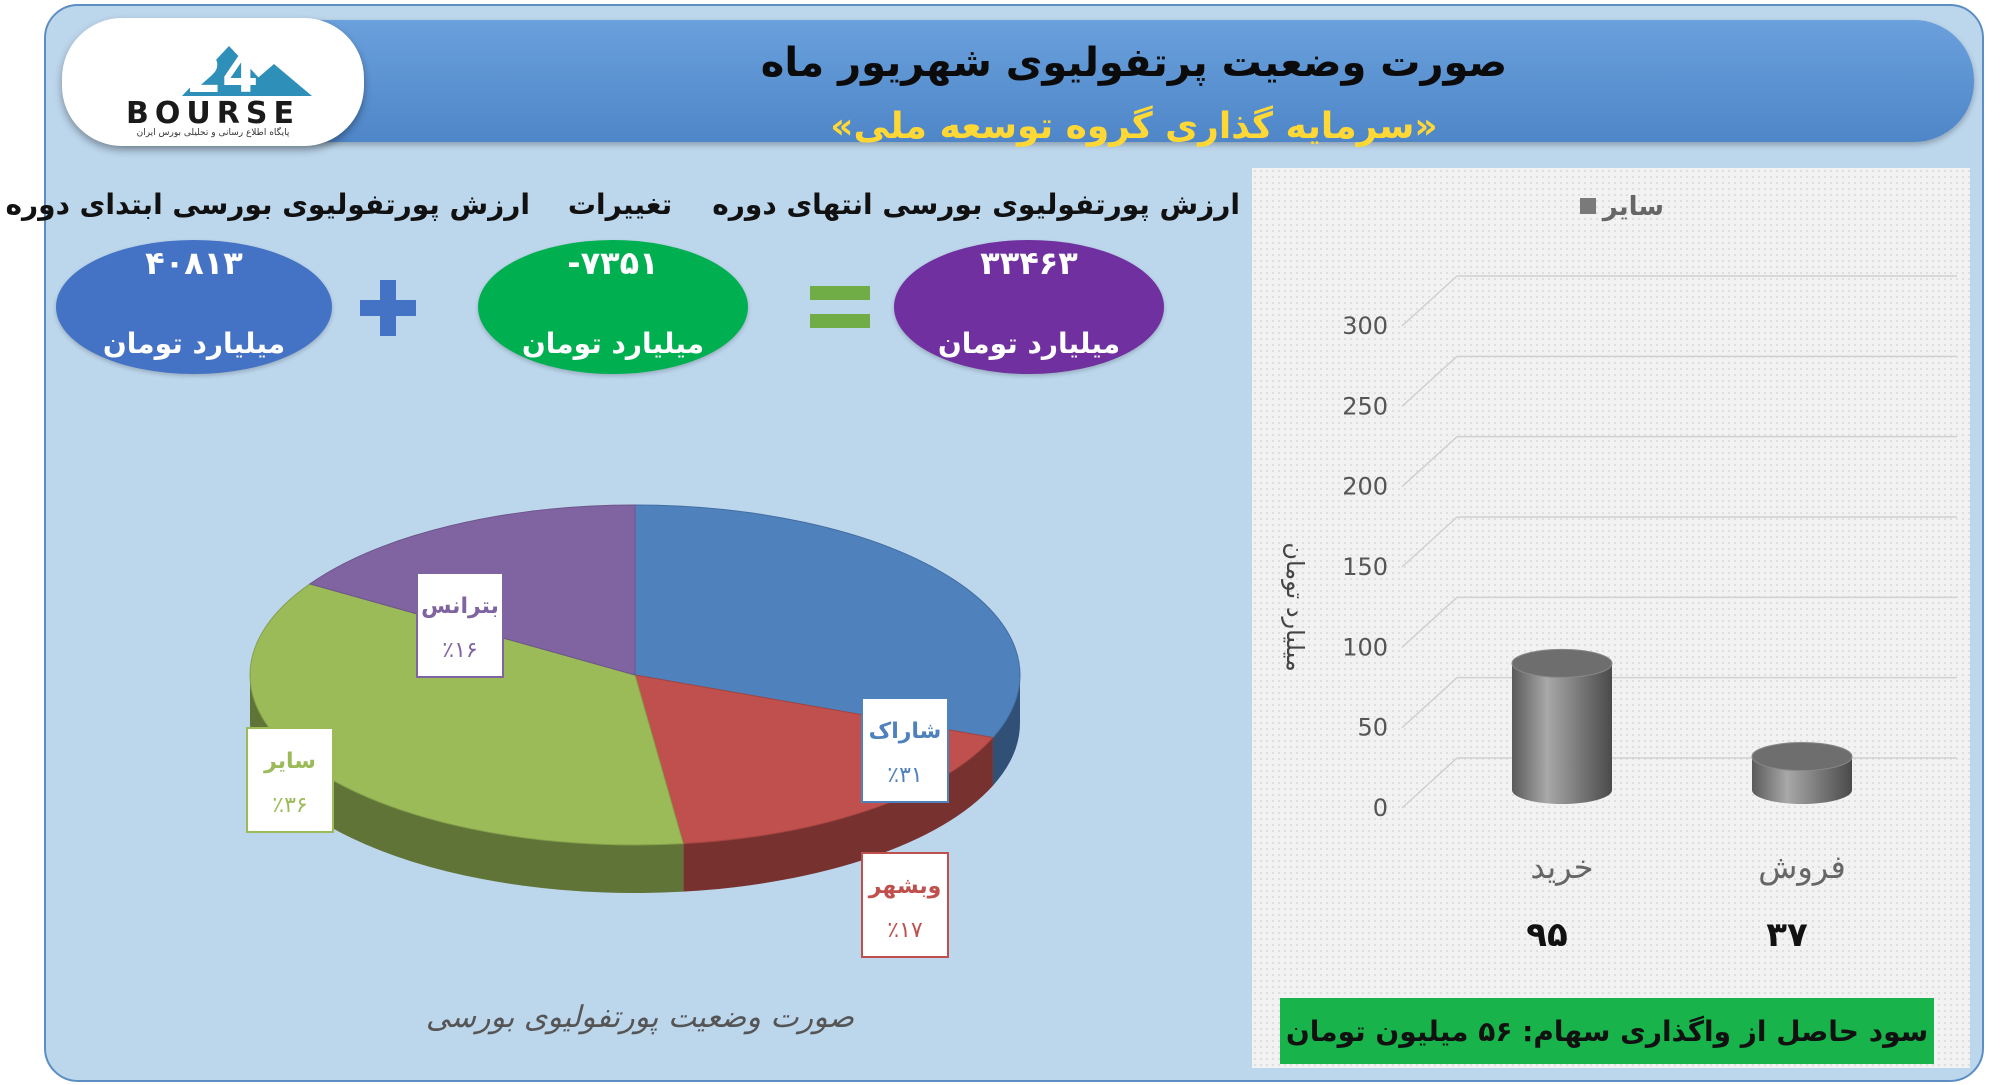  What do you see at coordinates (904, 775) in the screenshot?
I see `pie-label-value: ٪۳۱` at bounding box center [904, 775].